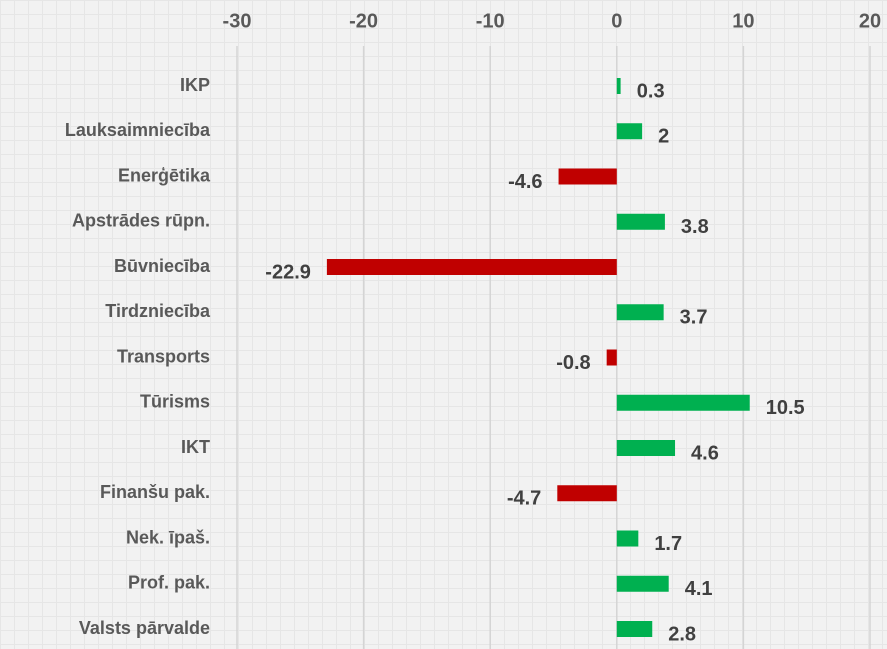  I want to click on value-label: -4.7, so click(524, 499).